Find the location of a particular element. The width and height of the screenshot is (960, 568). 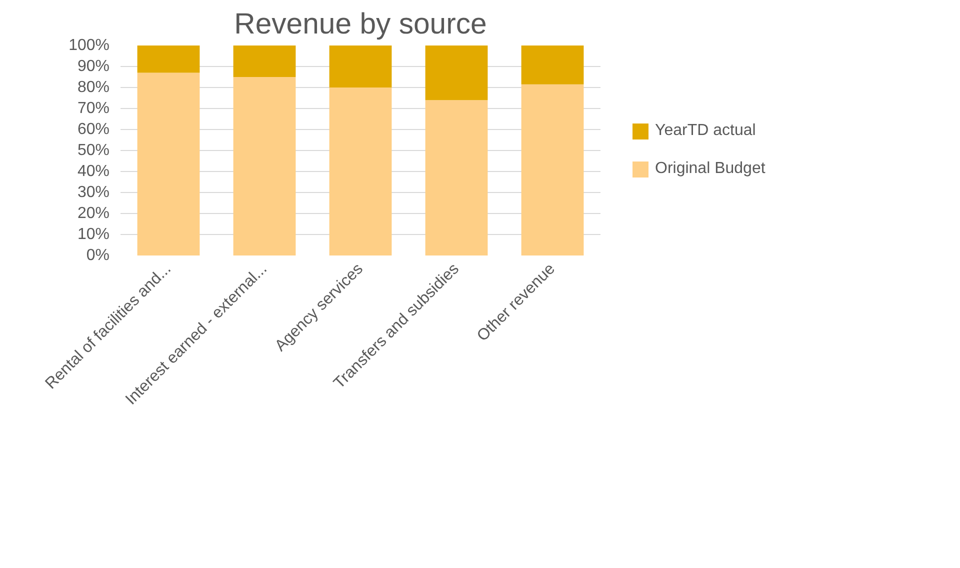

legend-label: YearTD actual is located at coordinates (705, 131).